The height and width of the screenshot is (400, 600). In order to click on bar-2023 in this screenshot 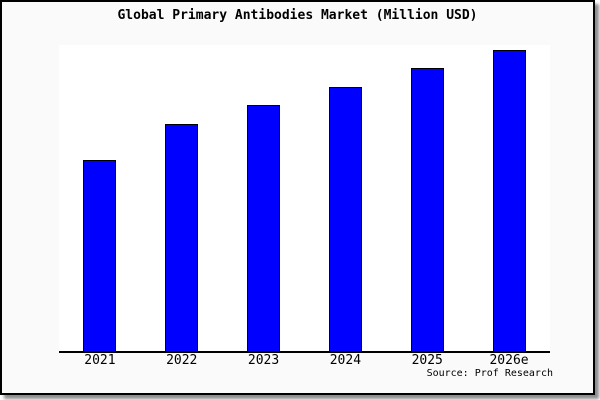, I will do `click(264, 228)`.